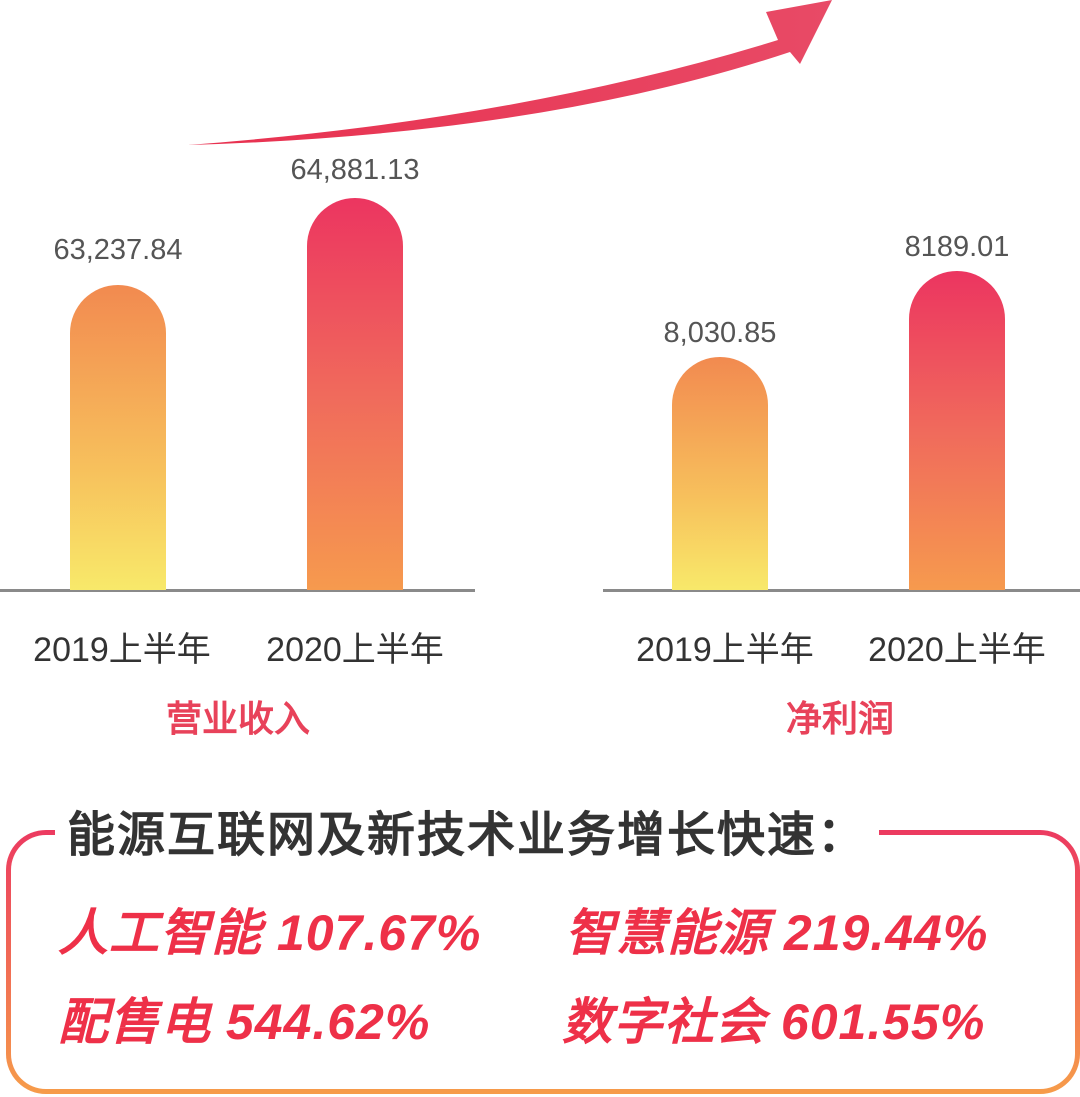 Image resolution: width=1080 pixels, height=1097 pixels. What do you see at coordinates (720, 333) in the screenshot?
I see `data-label: 8,030.85` at bounding box center [720, 333].